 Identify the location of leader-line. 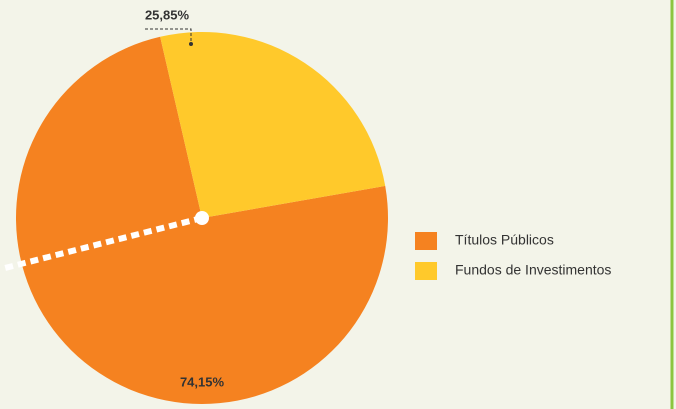
(168, 36).